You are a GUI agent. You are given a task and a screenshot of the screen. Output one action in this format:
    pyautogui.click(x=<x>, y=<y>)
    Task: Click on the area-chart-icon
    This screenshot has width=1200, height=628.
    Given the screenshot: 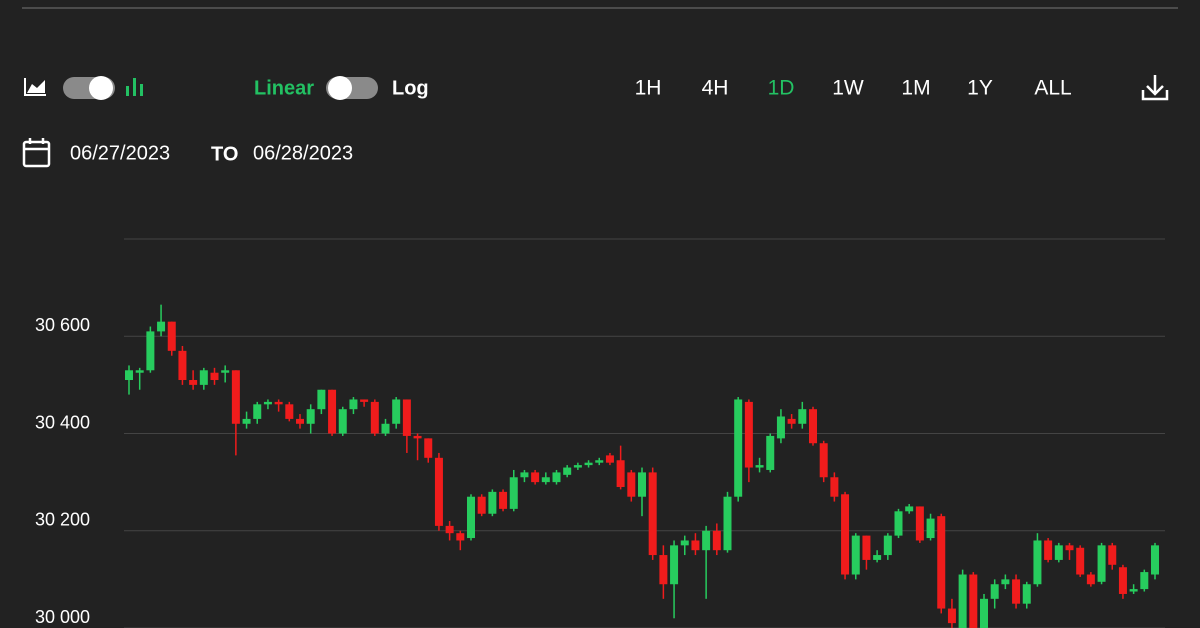 What is the action you would take?
    pyautogui.click(x=35, y=87)
    